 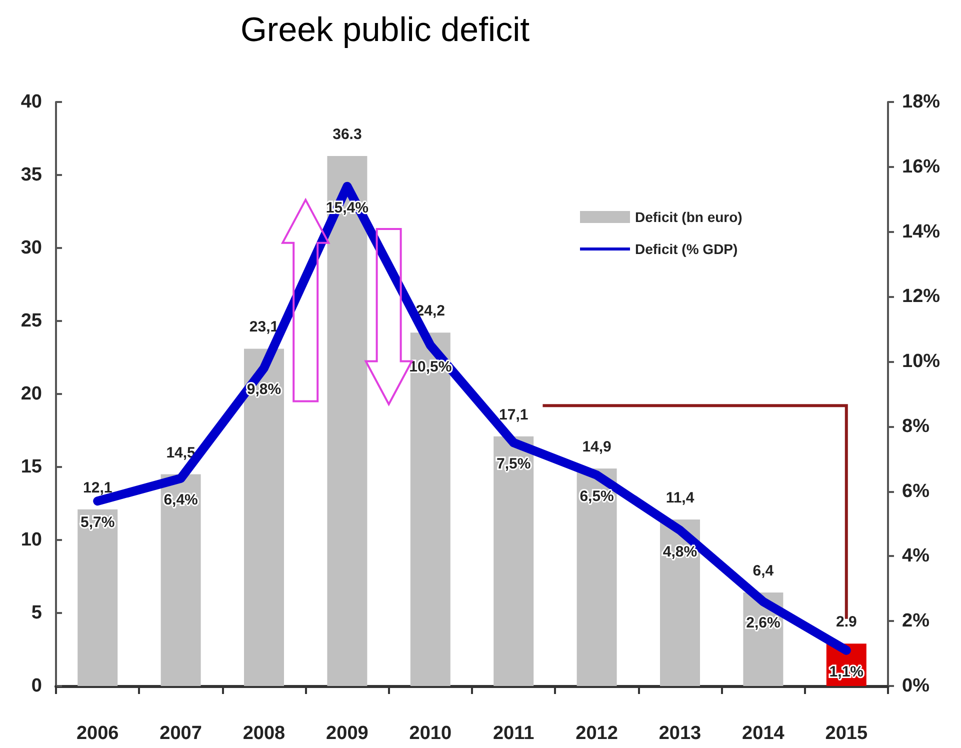 What do you see at coordinates (916, 556) in the screenshot?
I see `y2-tick-label: 4%` at bounding box center [916, 556].